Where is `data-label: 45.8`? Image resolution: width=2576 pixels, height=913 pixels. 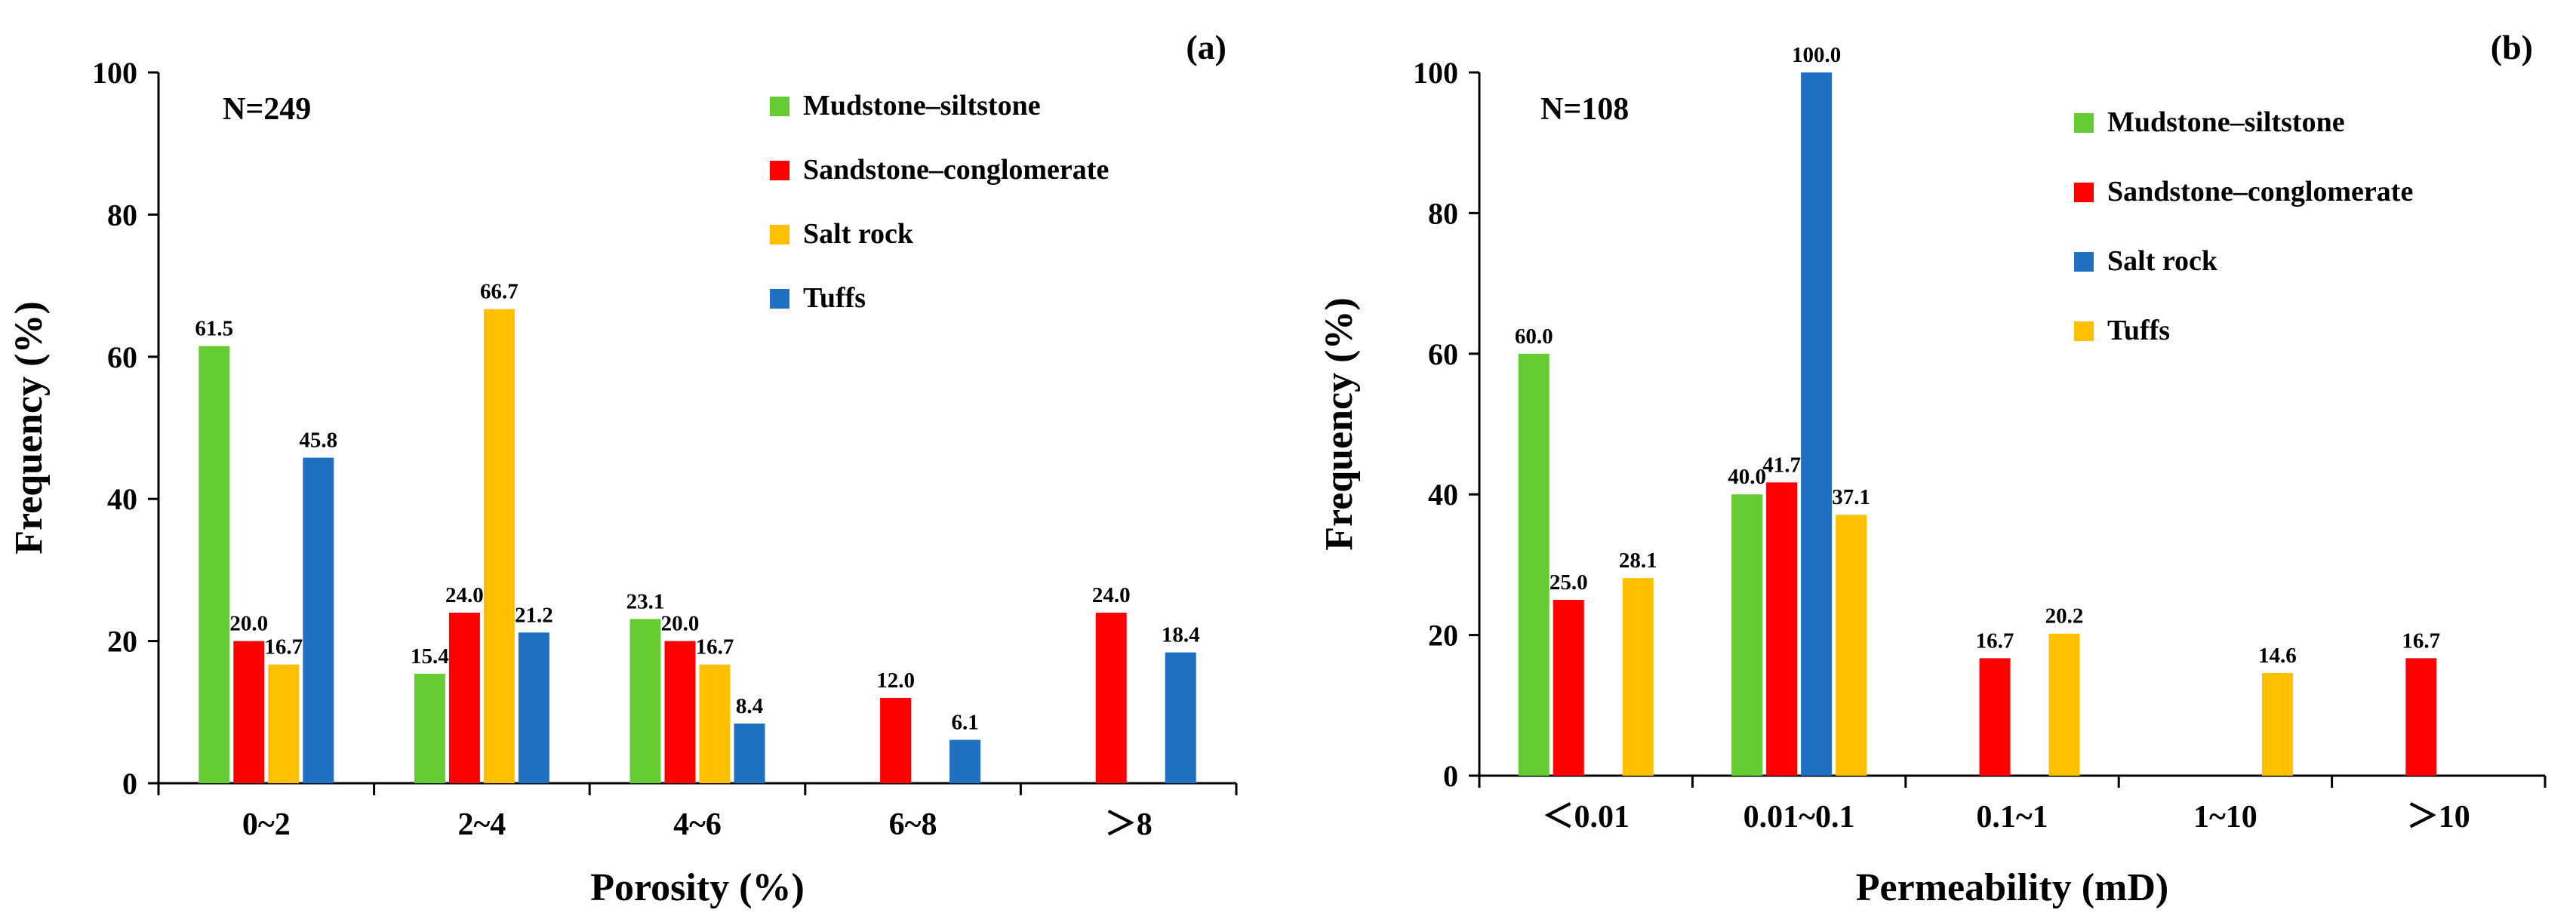
data-label: 45.8 is located at coordinates (318, 441).